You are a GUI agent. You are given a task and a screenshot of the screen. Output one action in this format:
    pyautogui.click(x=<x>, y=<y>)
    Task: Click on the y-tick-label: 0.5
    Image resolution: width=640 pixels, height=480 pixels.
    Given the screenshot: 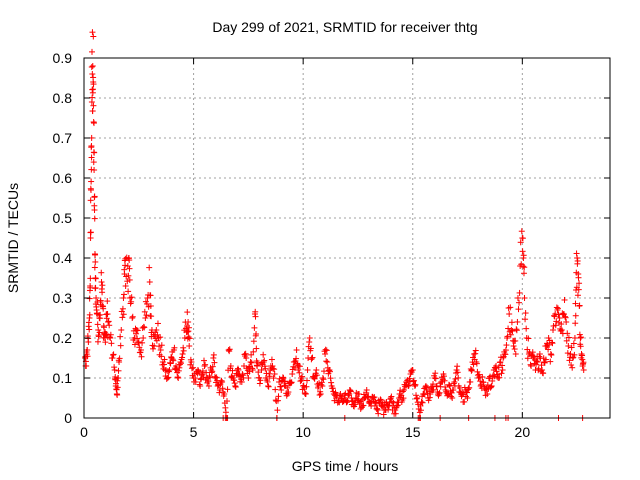 What is the action you would take?
    pyautogui.click(x=63, y=218)
    